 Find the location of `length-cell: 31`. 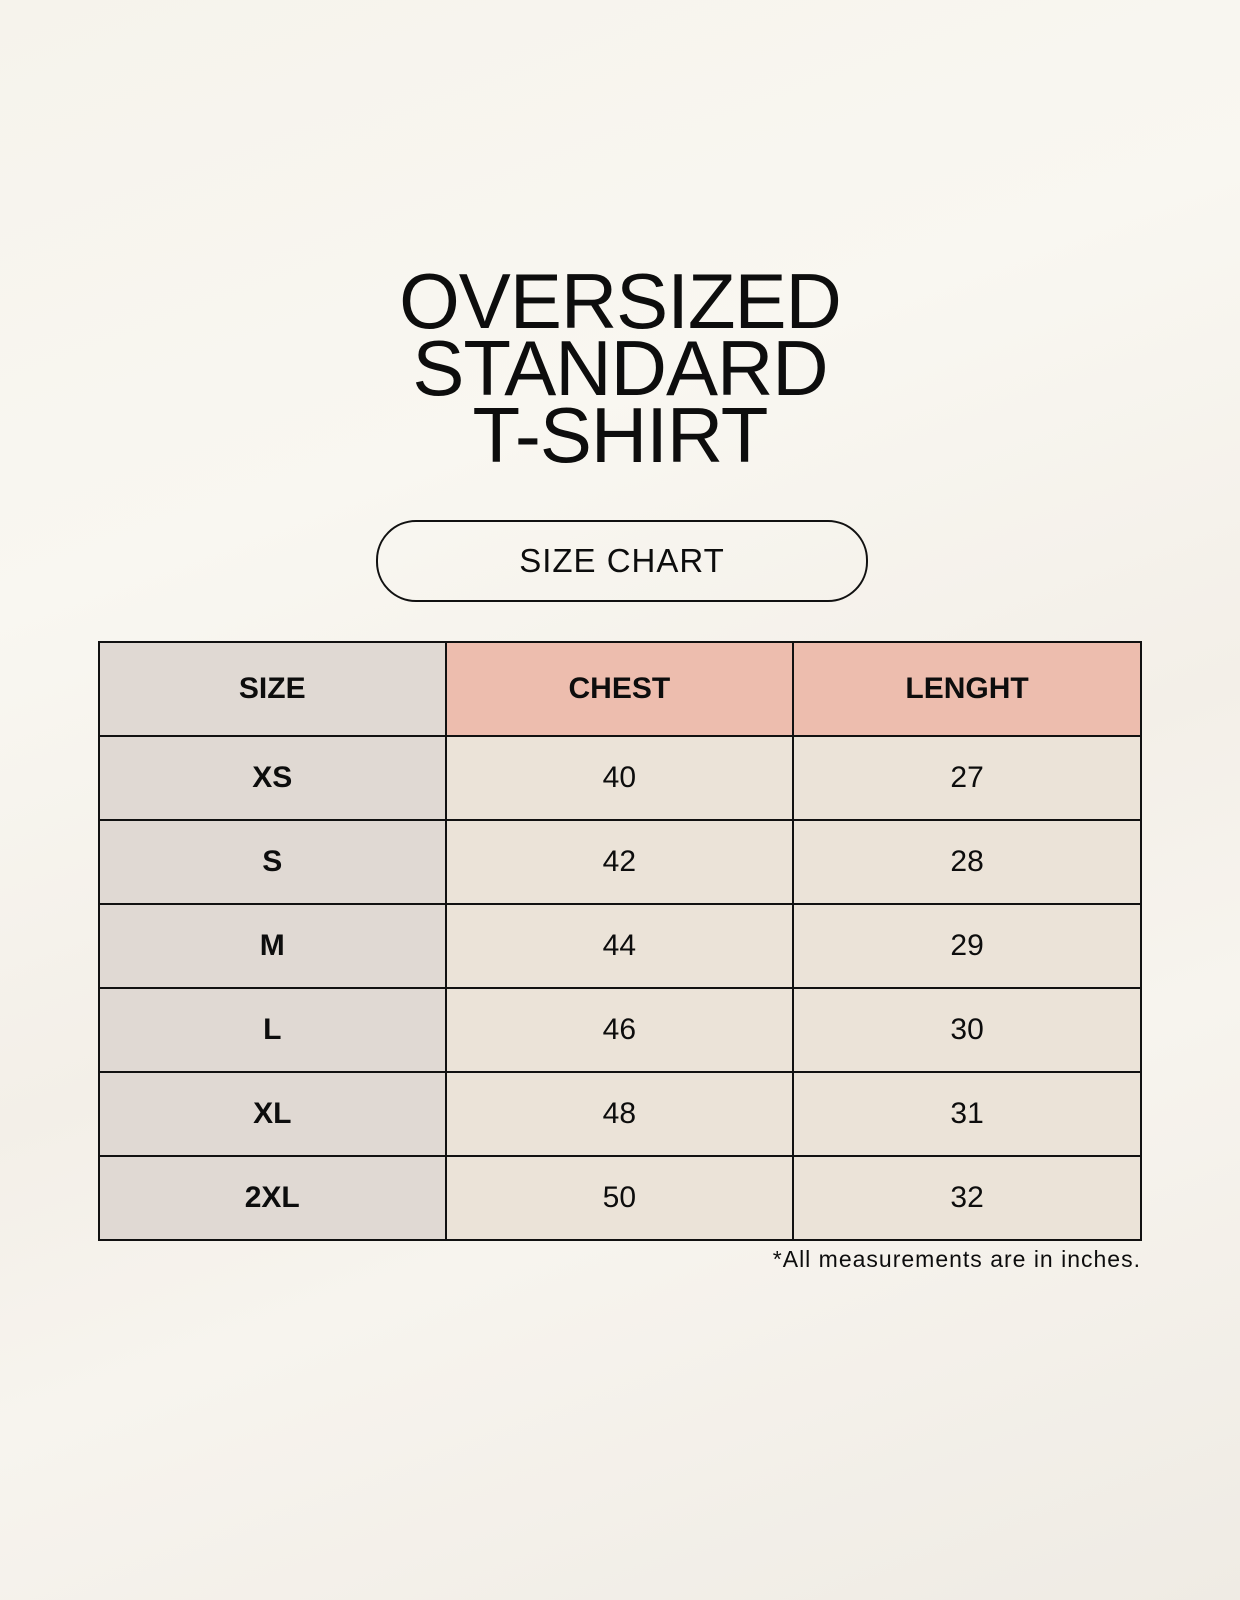

length-cell: 31 is located at coordinates (967, 1114).